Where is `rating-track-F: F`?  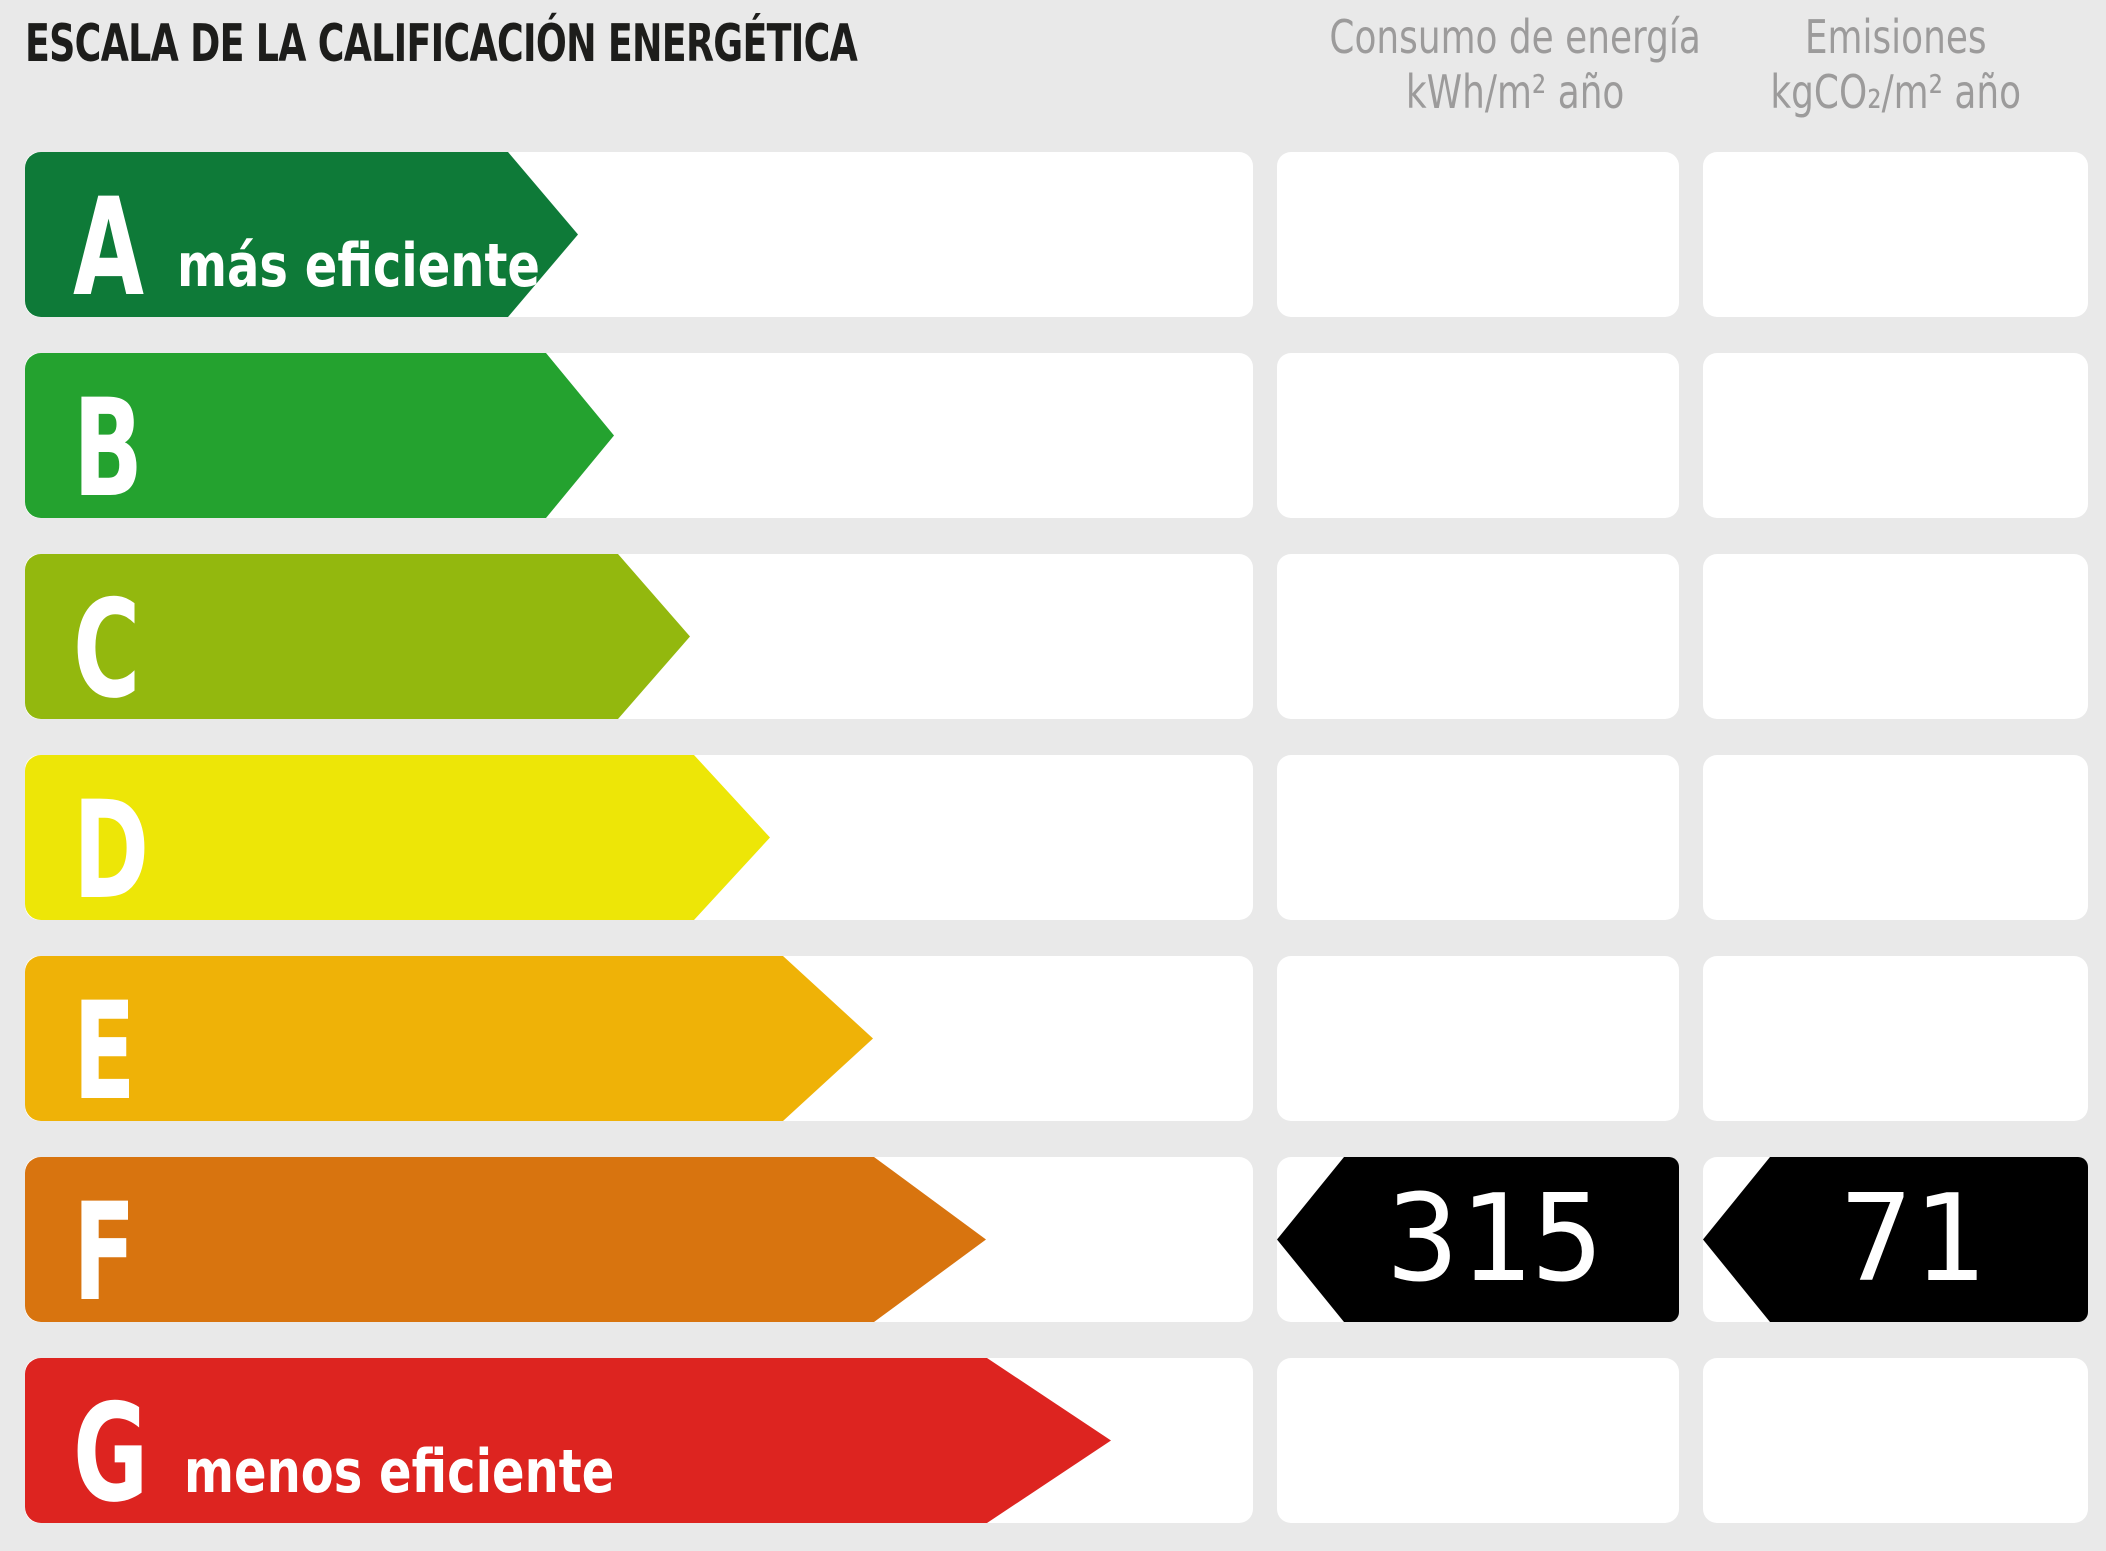 rating-track-F: F is located at coordinates (639, 1239).